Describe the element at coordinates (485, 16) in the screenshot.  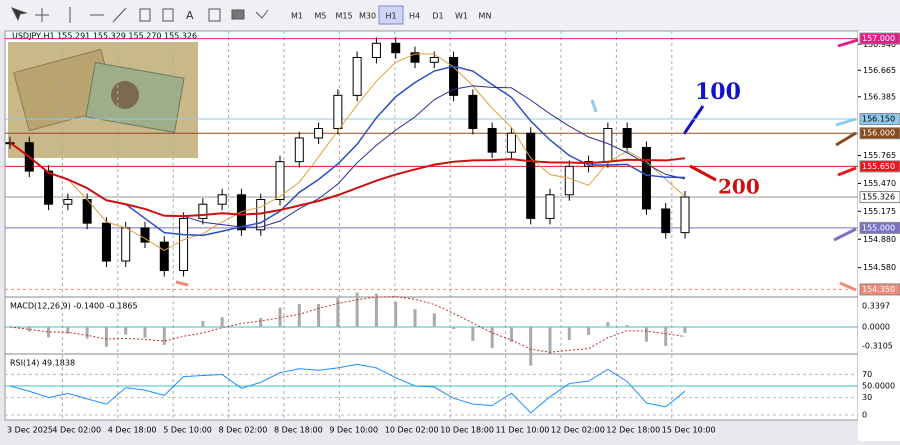
I see `timeframe-button: MN` at that location.